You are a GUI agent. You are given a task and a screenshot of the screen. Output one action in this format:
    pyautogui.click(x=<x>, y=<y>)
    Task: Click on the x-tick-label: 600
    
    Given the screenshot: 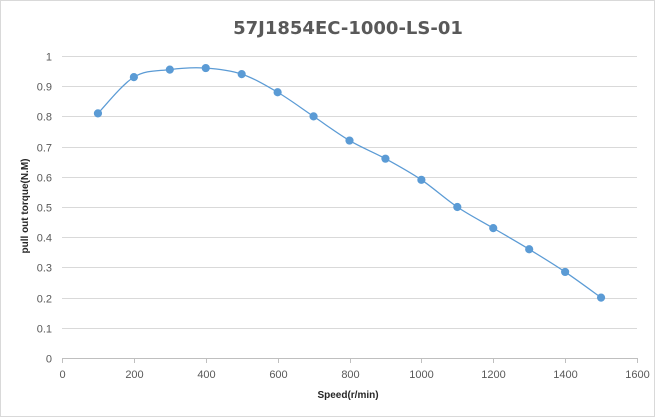 What is the action you would take?
    pyautogui.click(x=278, y=375)
    